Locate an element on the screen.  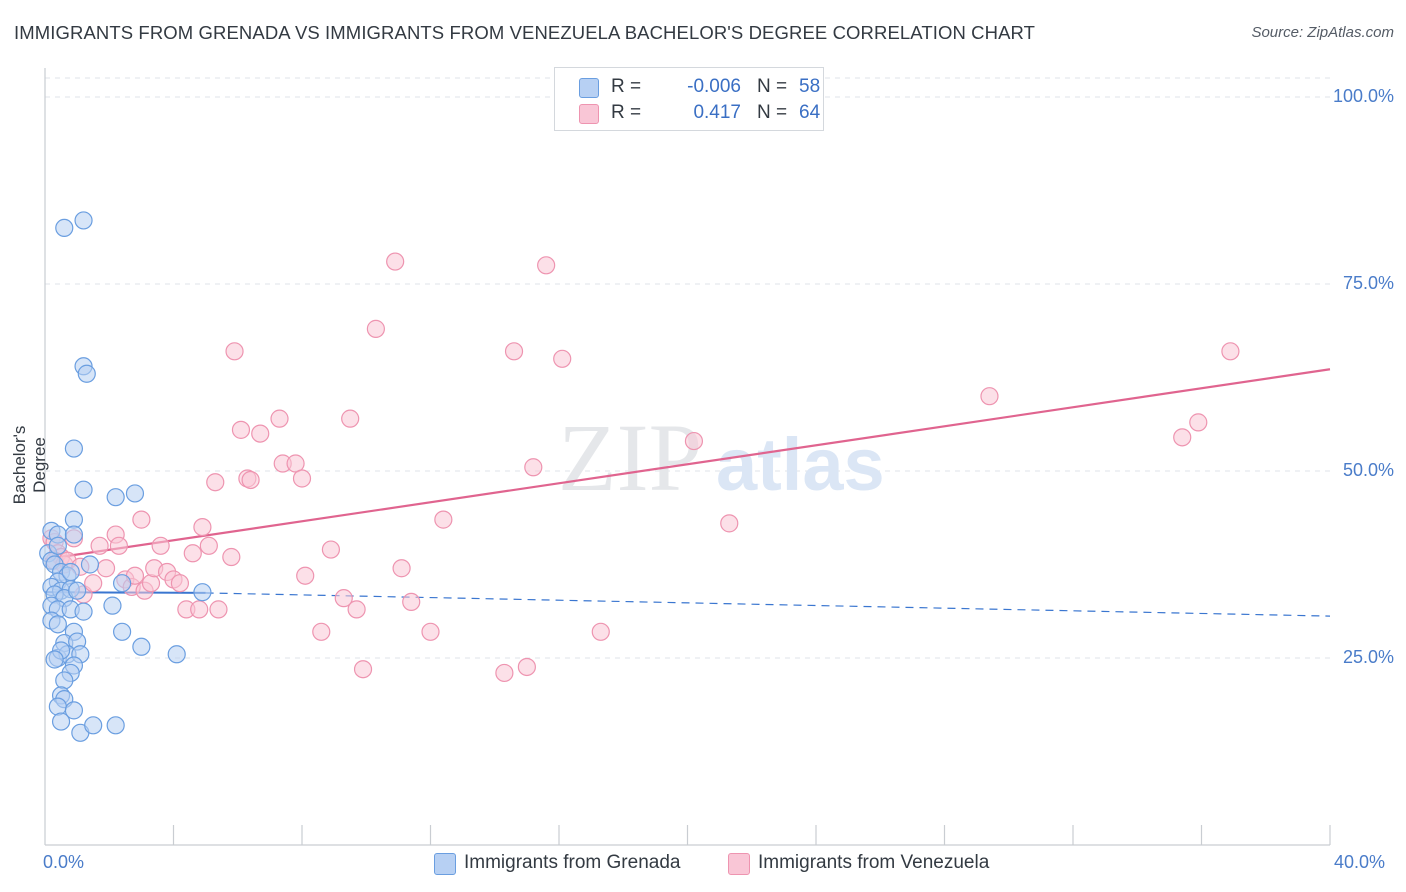
watermark-zip: ZIP is located at coordinates (630, 457).